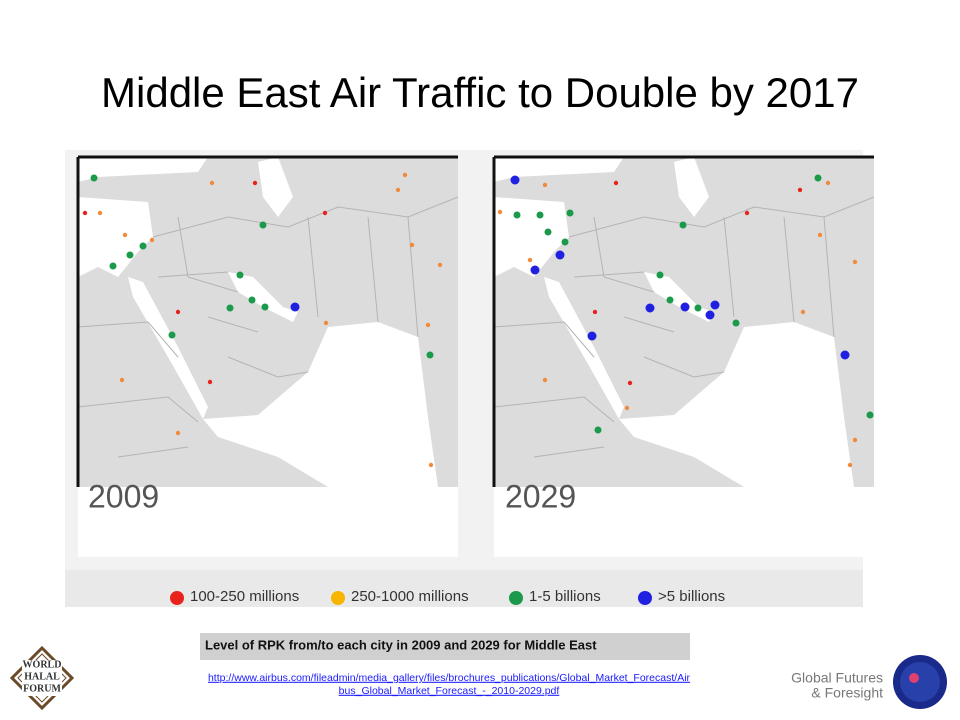 This screenshot has width=960, height=720. I want to click on caption-box, so click(445, 646).